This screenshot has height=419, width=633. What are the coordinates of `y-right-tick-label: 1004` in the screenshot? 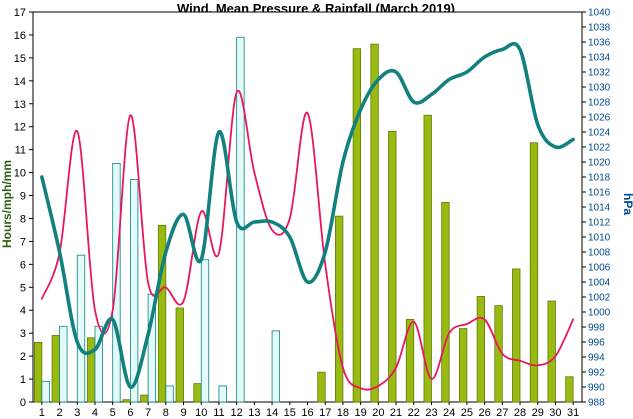 It's located at (599, 283).